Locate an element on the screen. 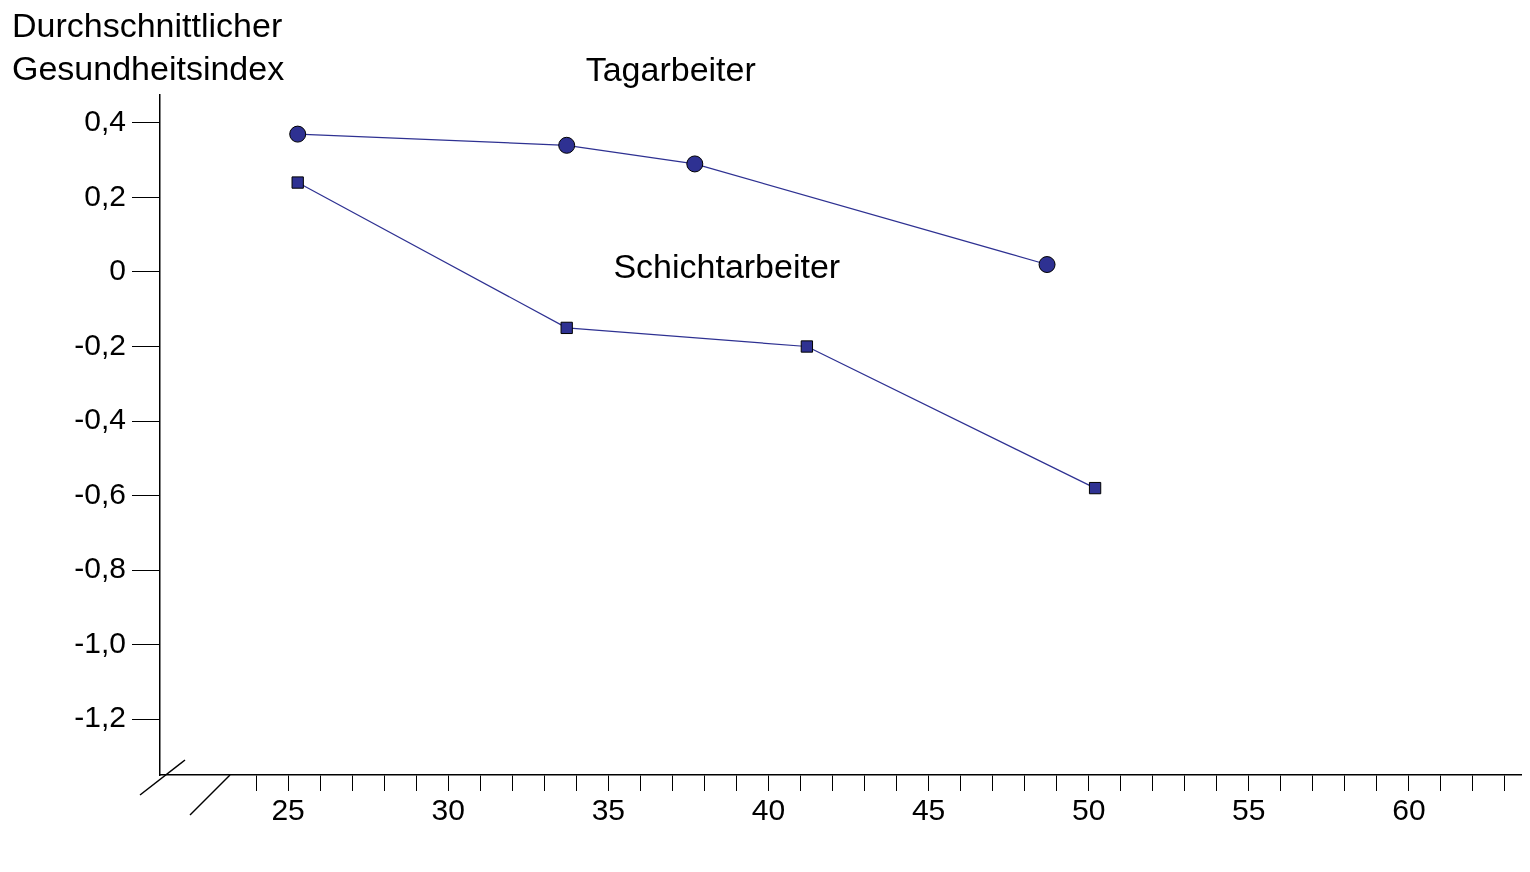  x-tick-label: 40 is located at coordinates (768, 810).